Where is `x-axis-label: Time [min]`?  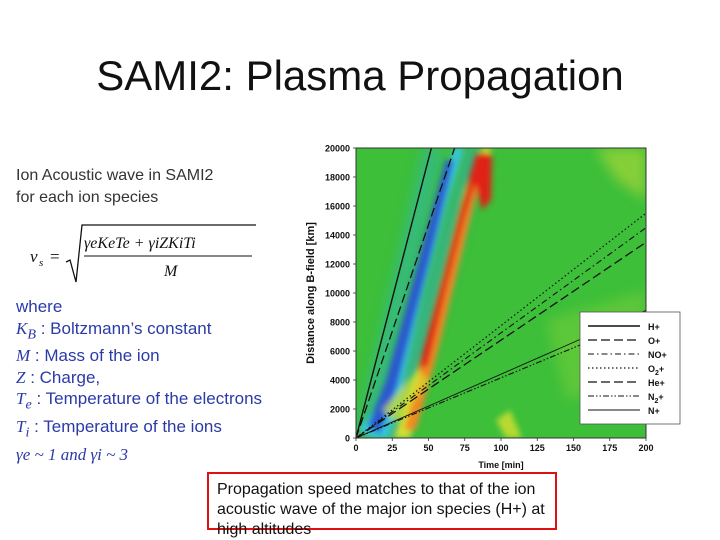
x-axis-label: Time [min] is located at coordinates (500, 465).